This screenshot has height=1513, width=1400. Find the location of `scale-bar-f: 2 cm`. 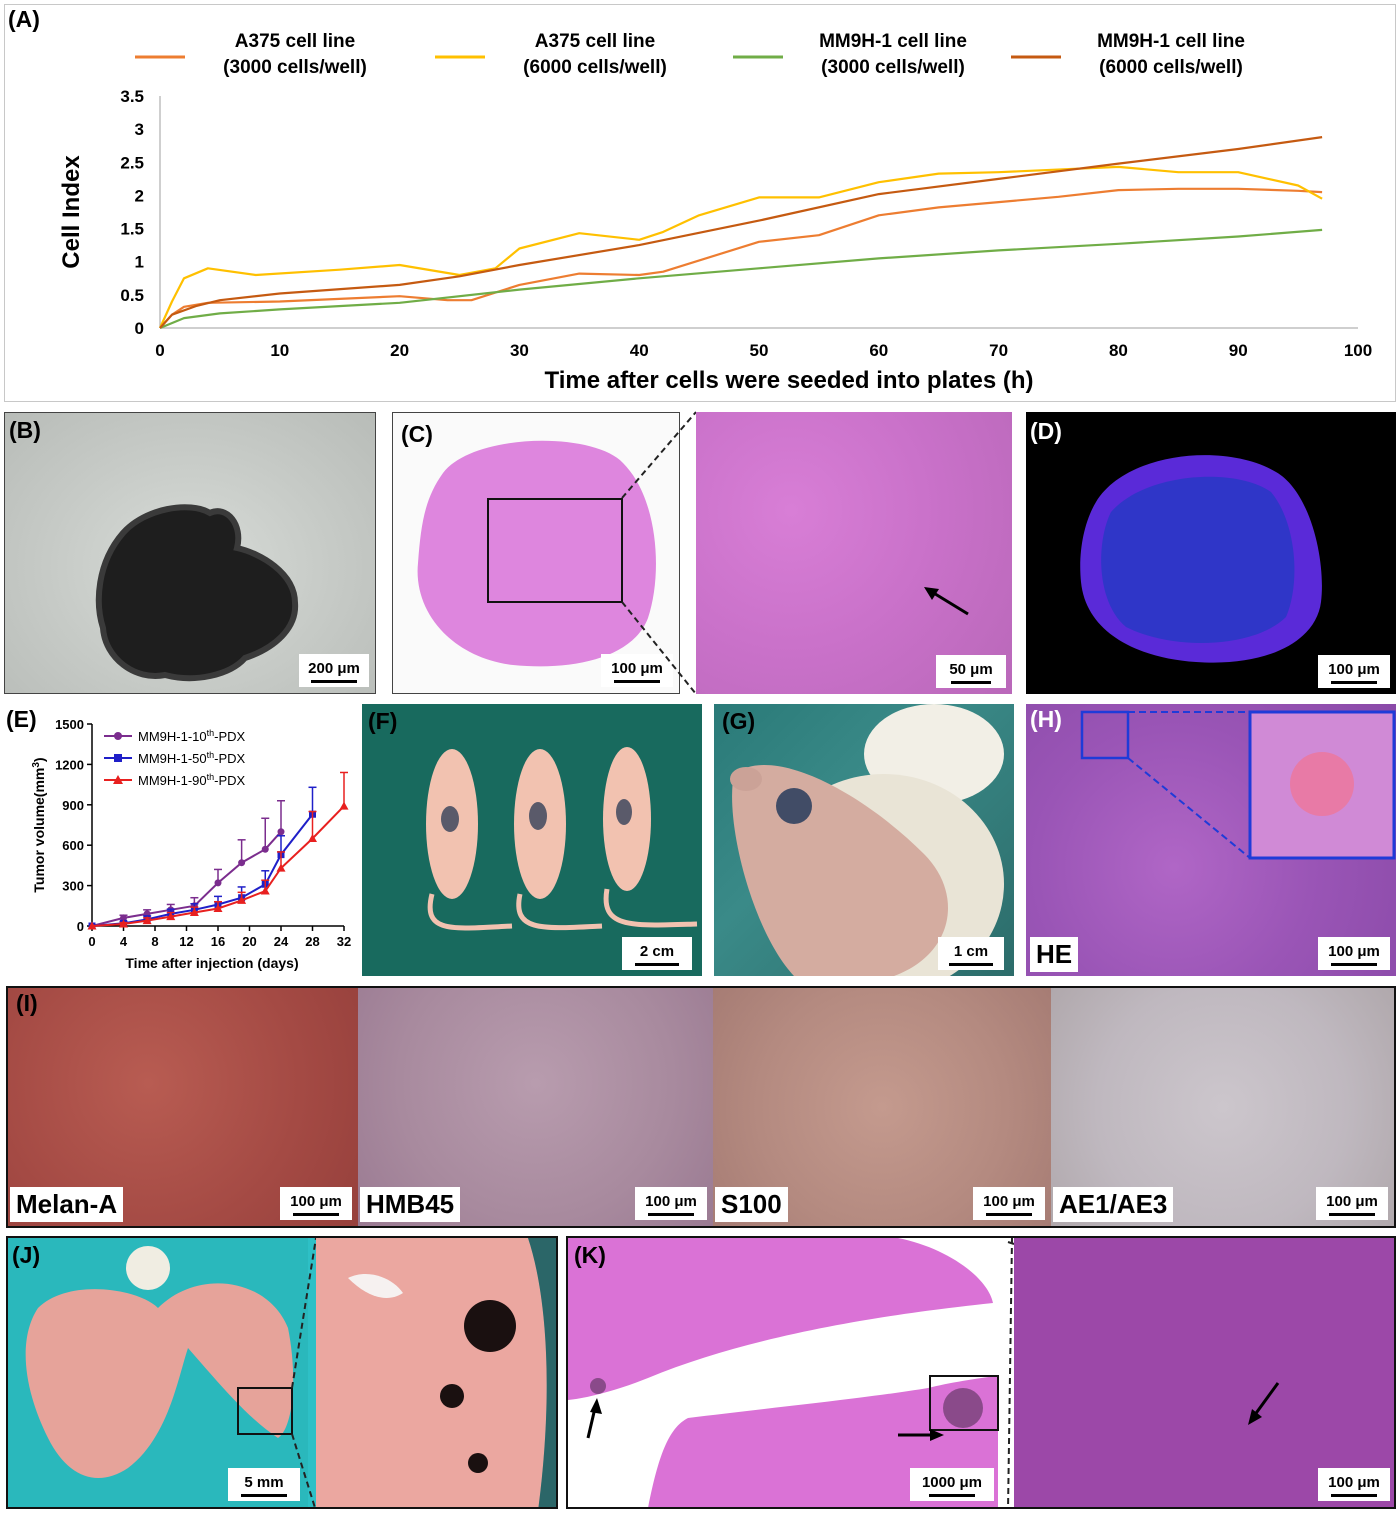

scale-bar-f: 2 cm is located at coordinates (657, 953).